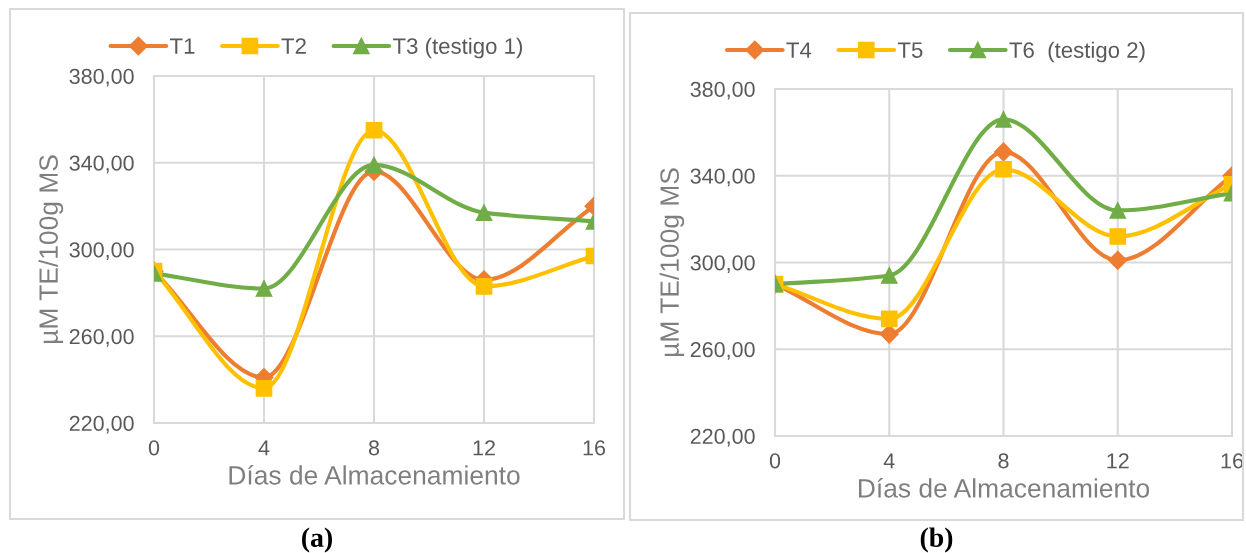  What do you see at coordinates (910, 50) in the screenshot?
I see `legend-label: T5` at bounding box center [910, 50].